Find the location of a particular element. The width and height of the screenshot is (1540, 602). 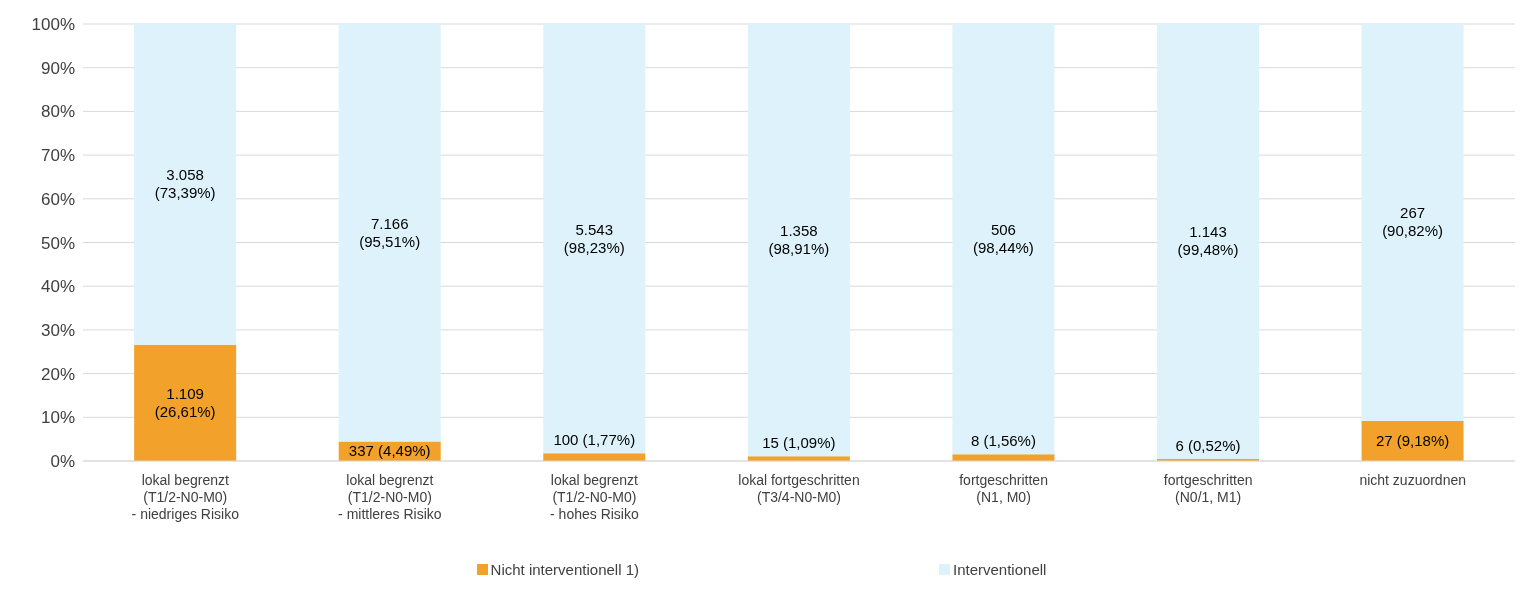

data-label: 100 (1,77%) is located at coordinates (594, 440).